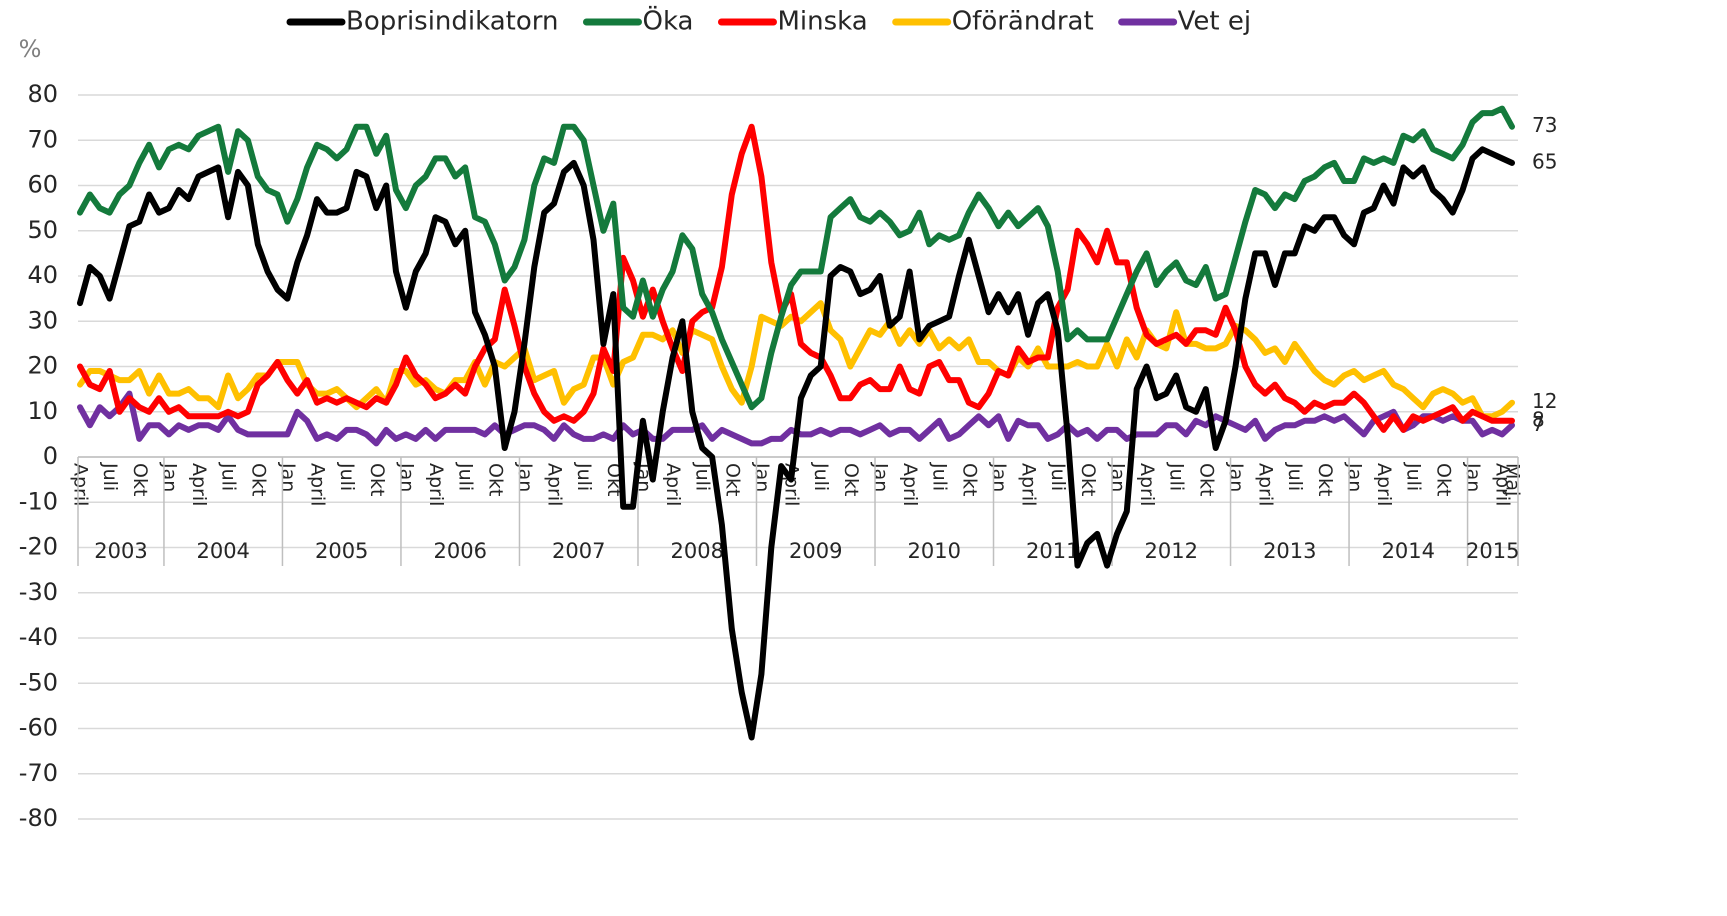 The width and height of the screenshot is (1727, 916). I want to click on legend-label: Vet ej, so click(1214, 22).